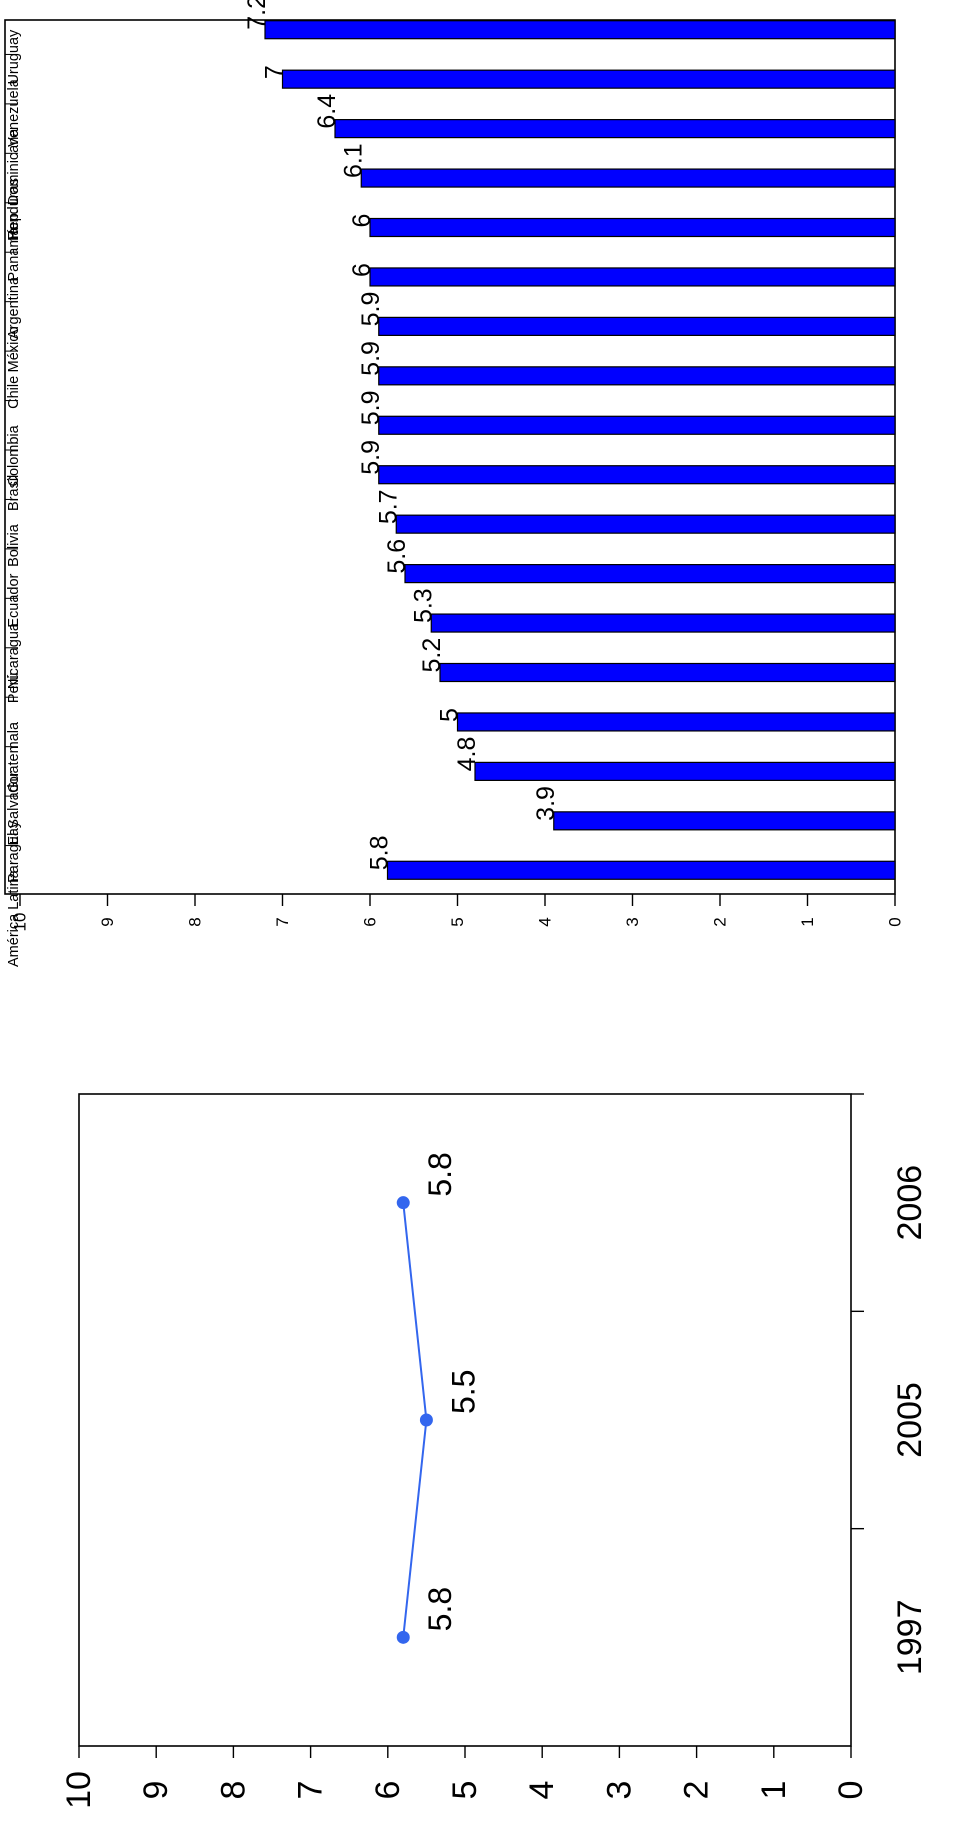 The image size is (956, 1829). What do you see at coordinates (14, 112) in the screenshot?
I see `bar-category-label: Venezuela` at bounding box center [14, 112].